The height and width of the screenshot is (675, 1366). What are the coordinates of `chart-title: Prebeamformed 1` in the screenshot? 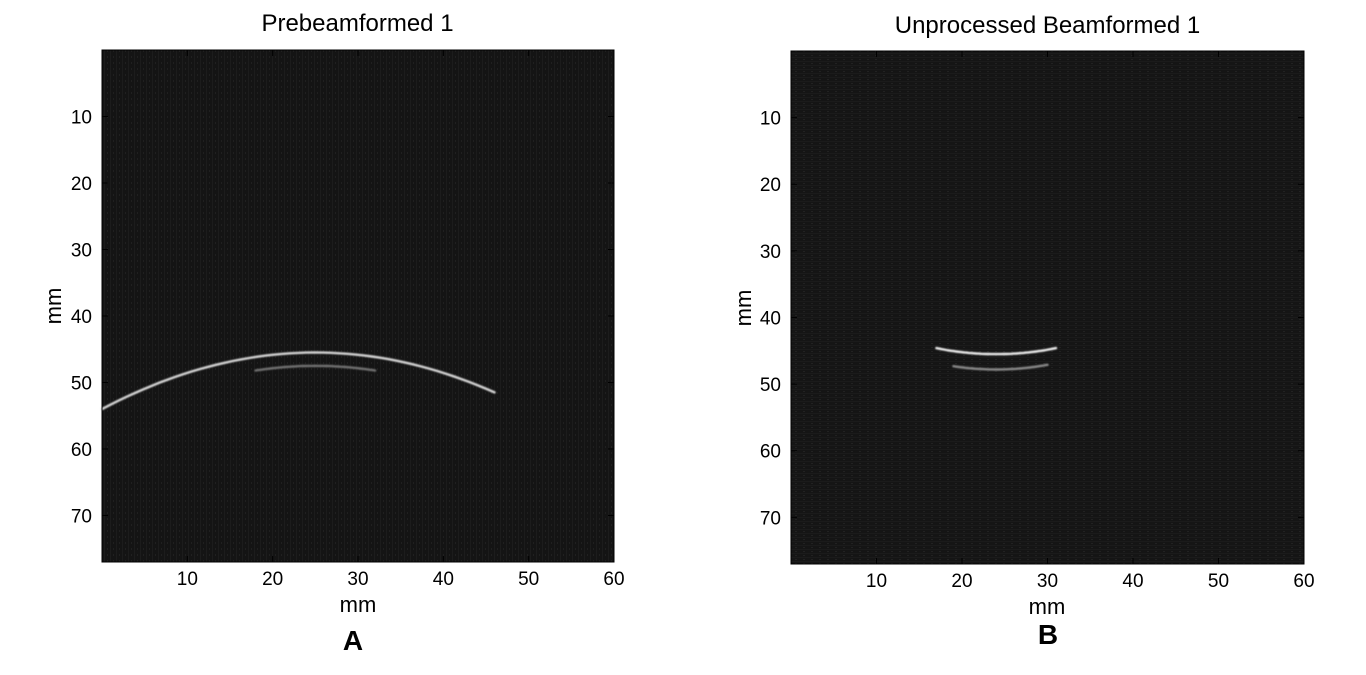 It's located at (357, 23).